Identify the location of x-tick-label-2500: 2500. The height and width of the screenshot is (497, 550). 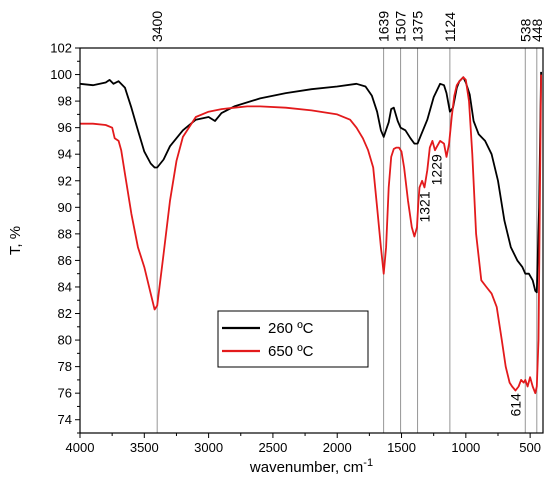
(272, 447).